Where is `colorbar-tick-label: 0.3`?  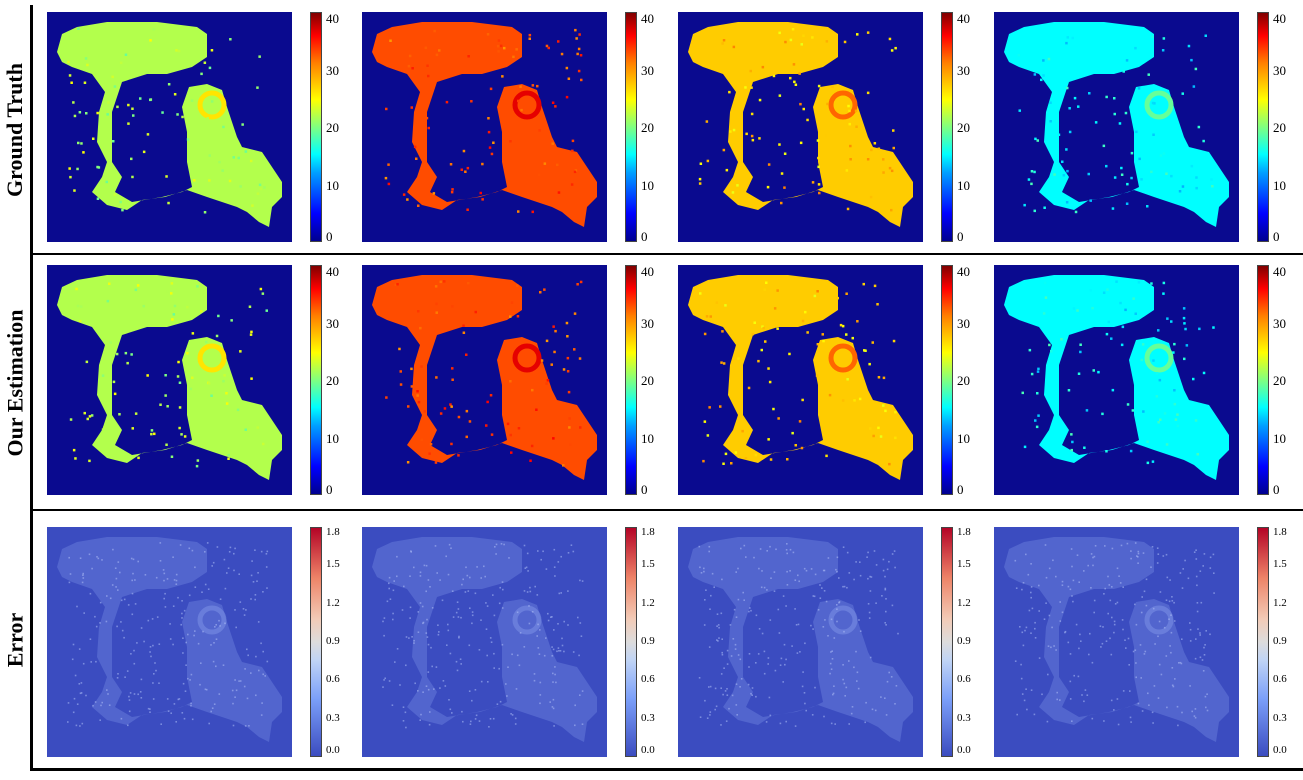 colorbar-tick-label: 0.3 is located at coordinates (964, 717).